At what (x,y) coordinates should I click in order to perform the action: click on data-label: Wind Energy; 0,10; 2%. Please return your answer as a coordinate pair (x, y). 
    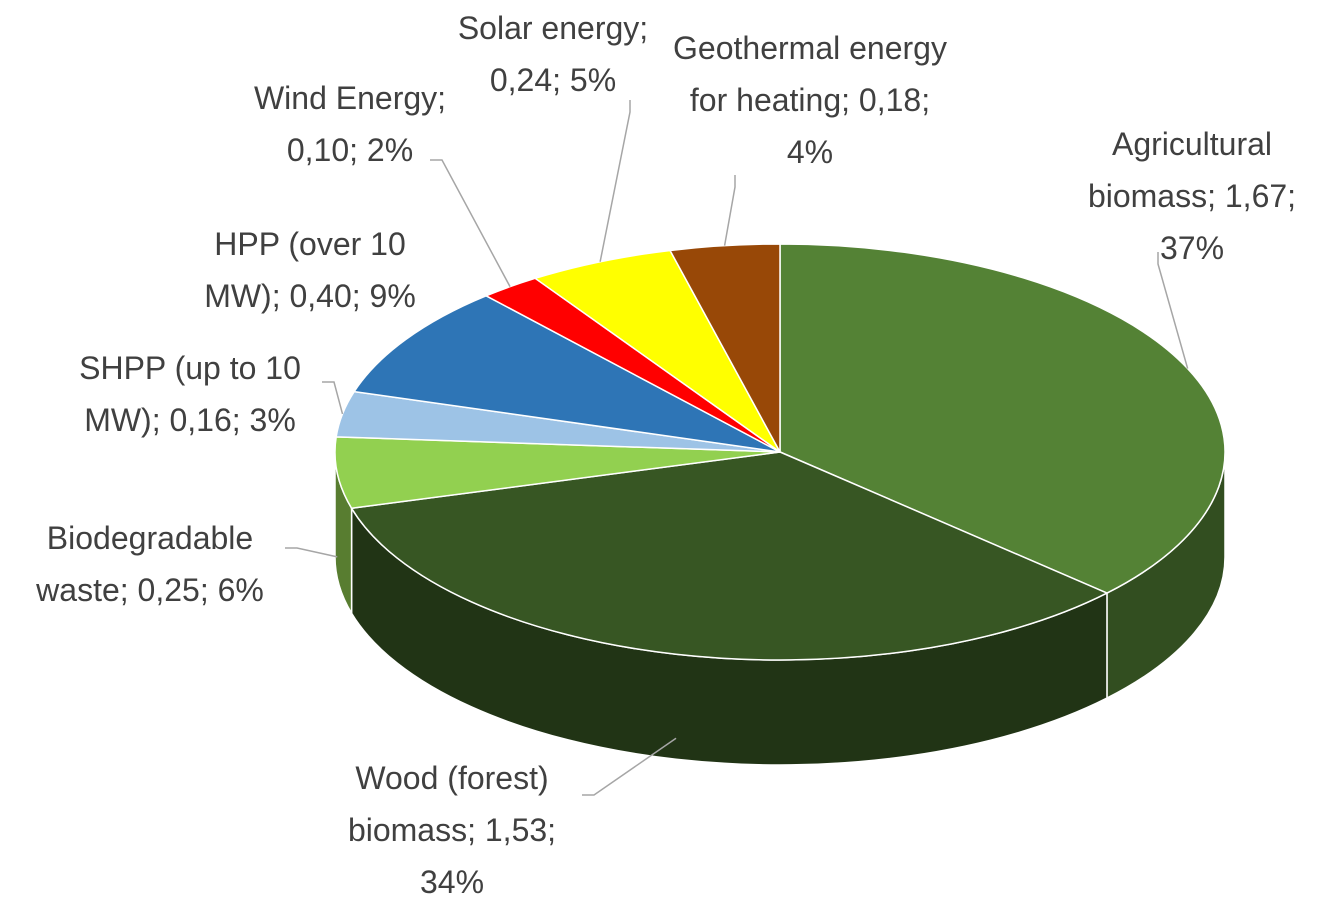
    Looking at the image, I should click on (350, 124).